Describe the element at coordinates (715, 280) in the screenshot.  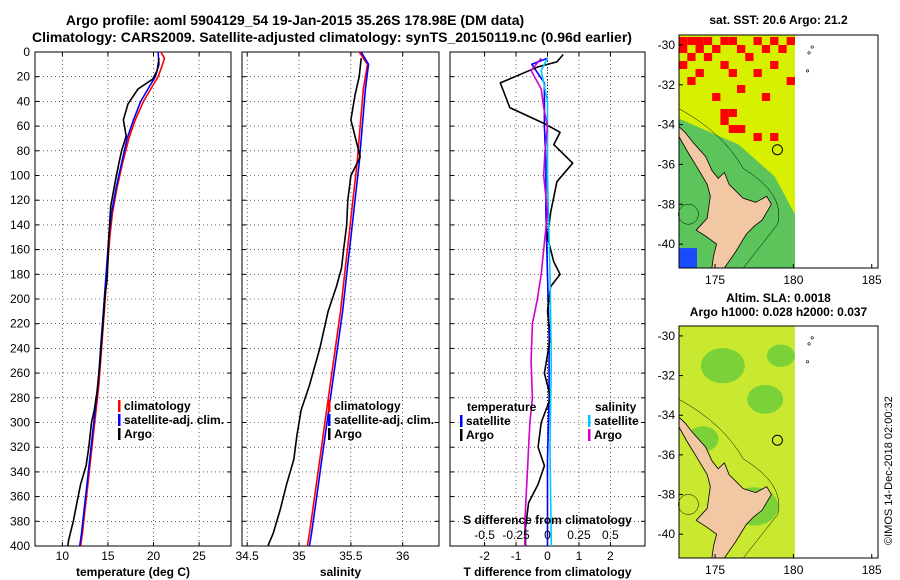
I see `sst_map-x-tick-label: 175` at that location.